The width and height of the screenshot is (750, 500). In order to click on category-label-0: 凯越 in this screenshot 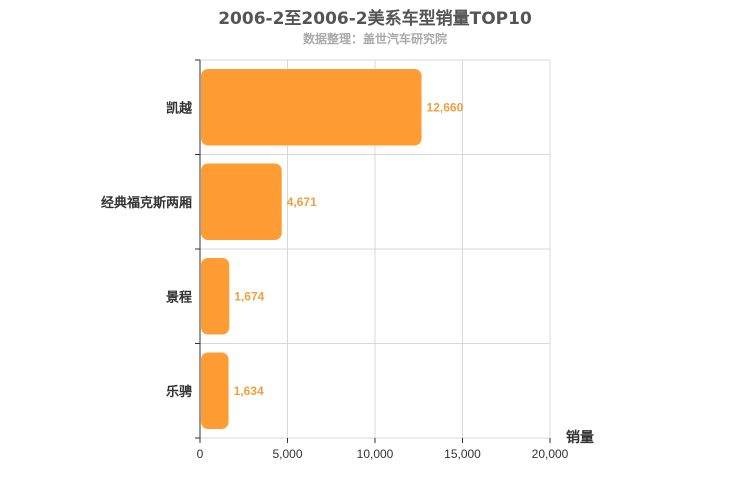, I will do `click(179, 108)`.